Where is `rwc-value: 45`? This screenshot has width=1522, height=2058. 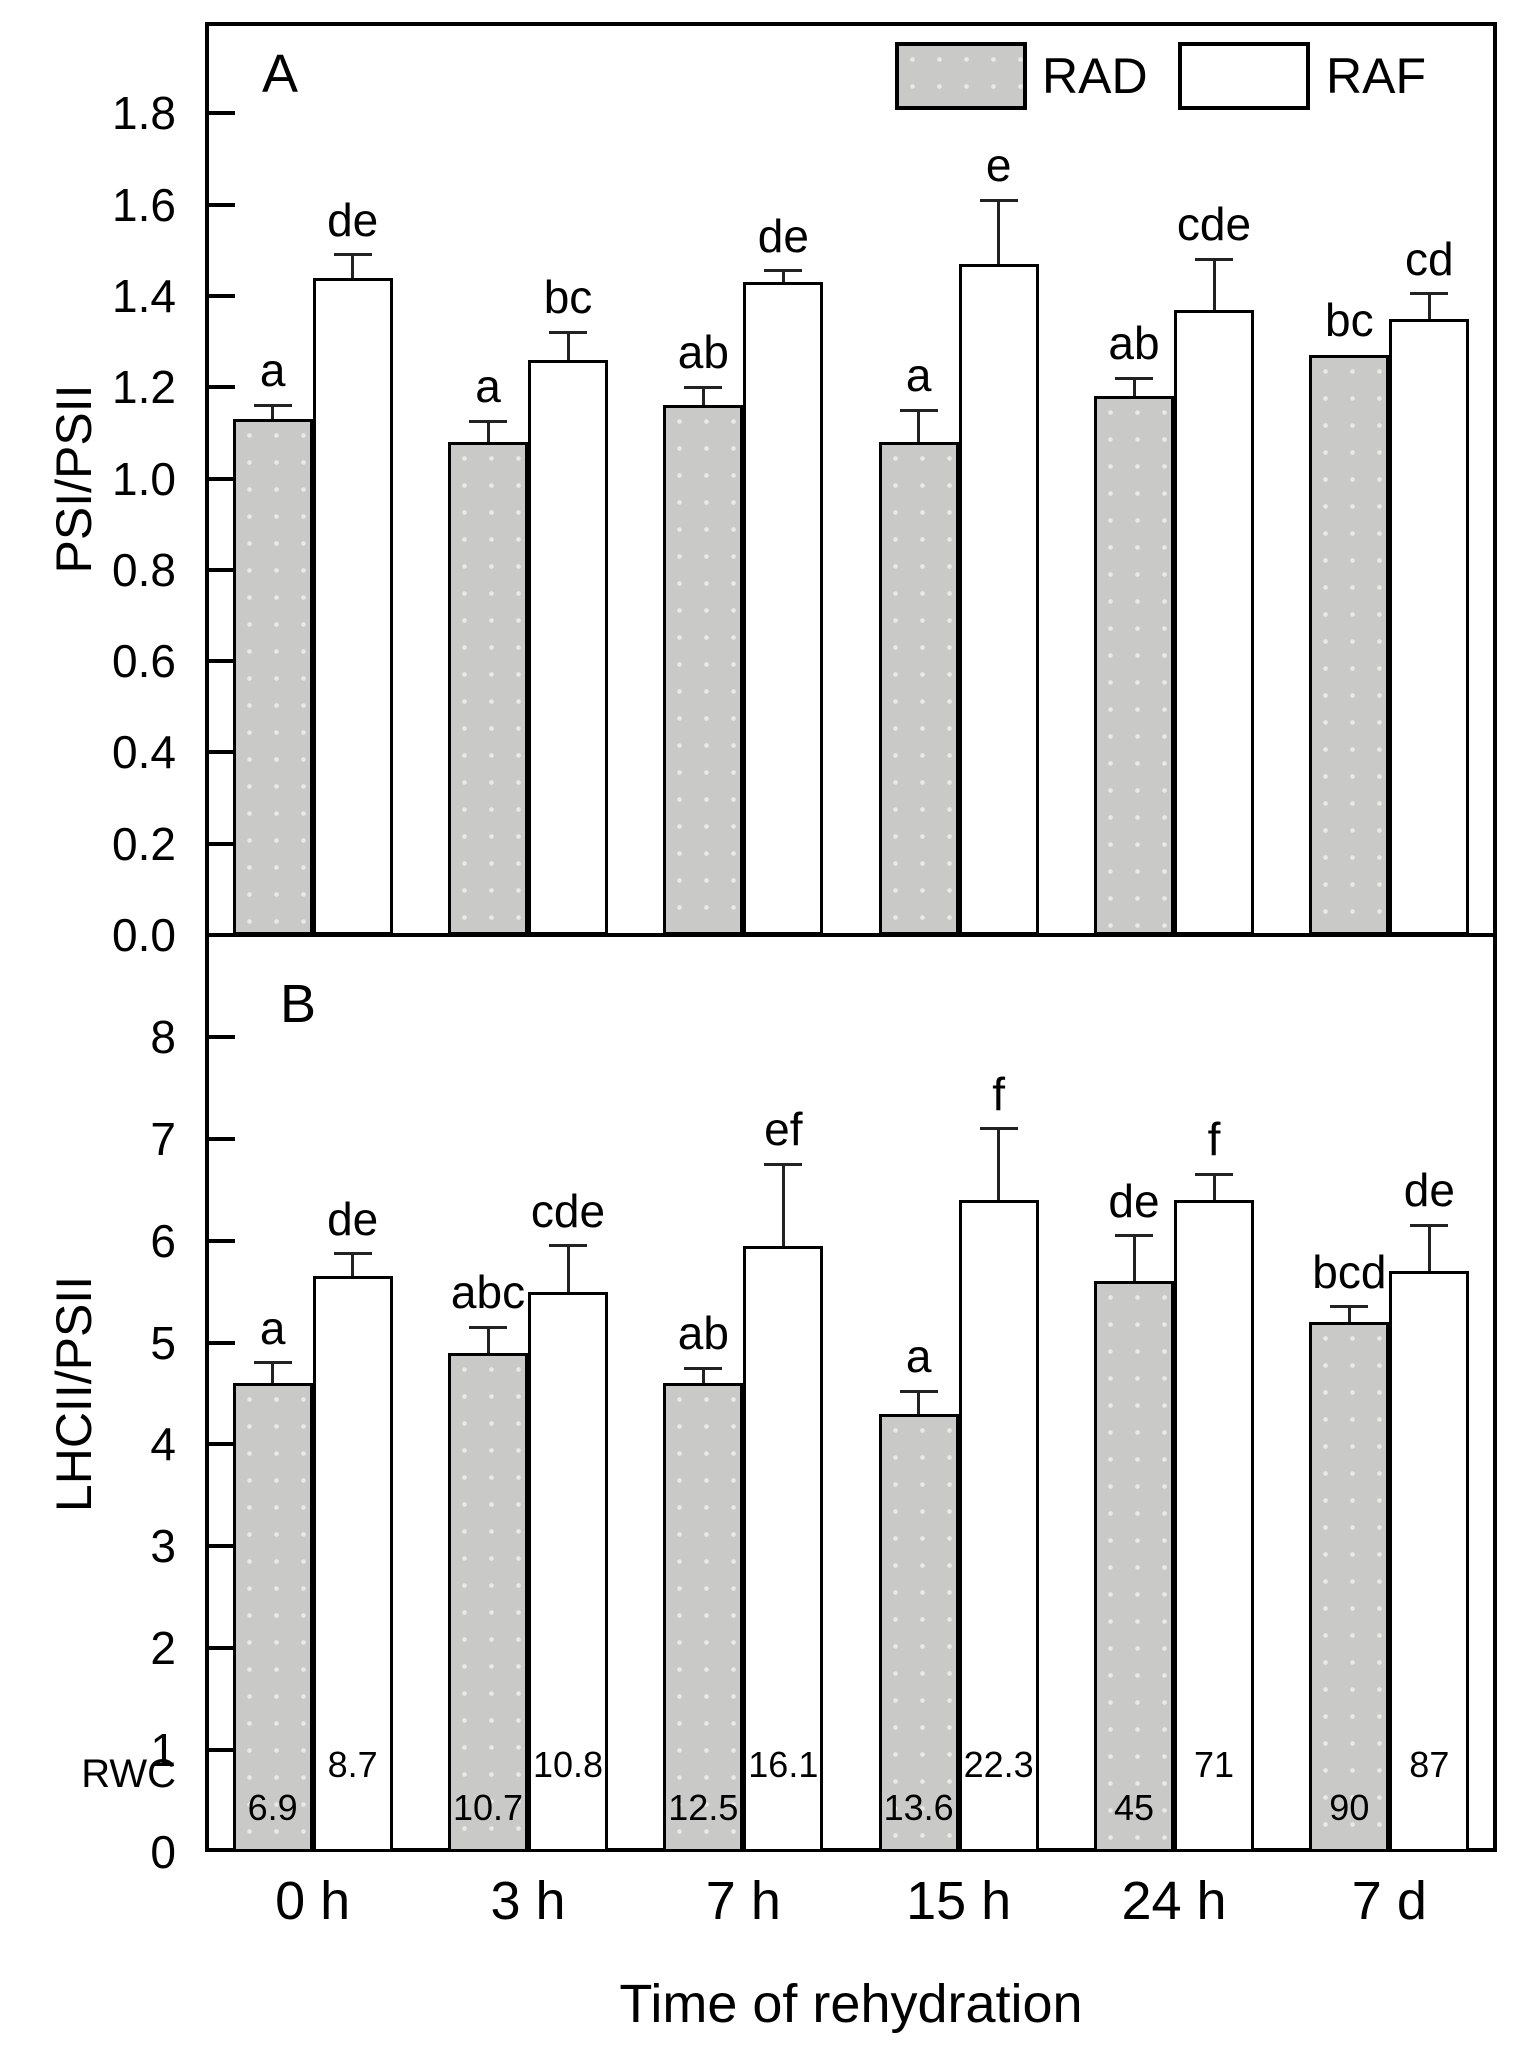
rwc-value: 45 is located at coordinates (1134, 1807).